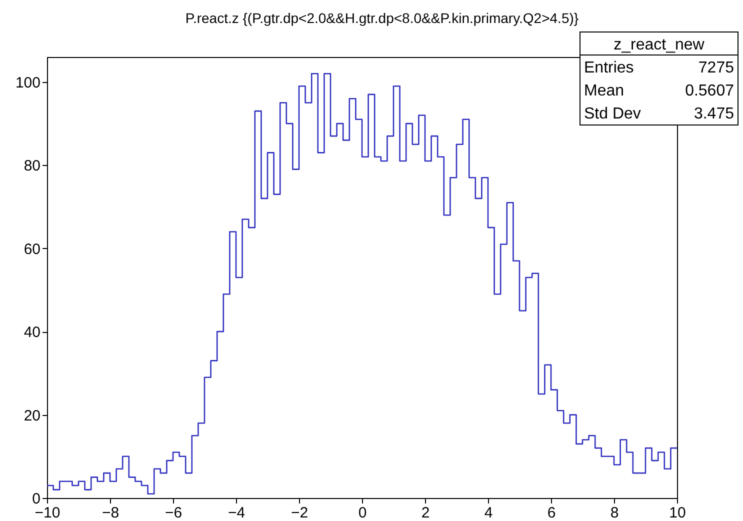 The image size is (743, 521). I want to click on y-tick-label: 60, so click(32, 249).